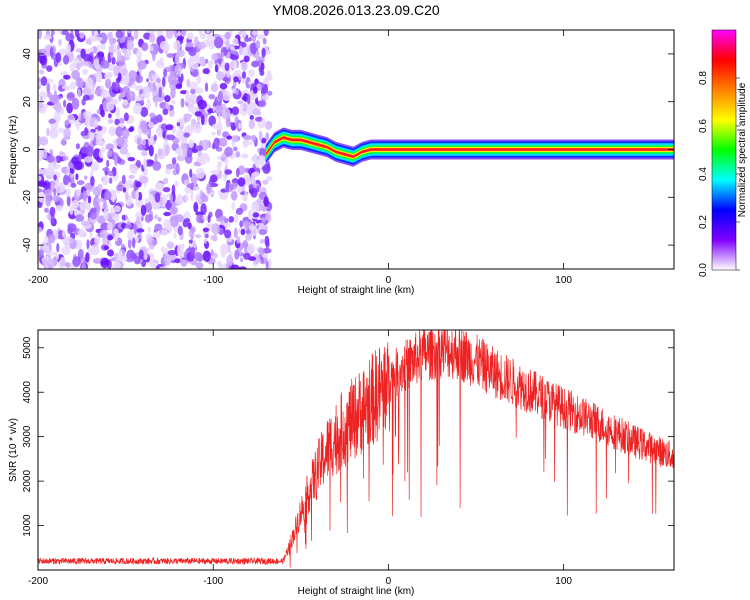 The image size is (750, 600). Describe the element at coordinates (356, 290) in the screenshot. I see `spectrogram-x-axis-label: Height of straight line (km)` at that location.